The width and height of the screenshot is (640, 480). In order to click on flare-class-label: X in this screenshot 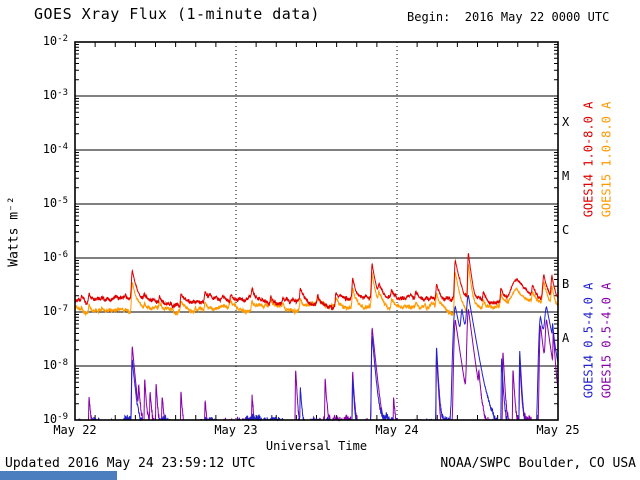, I will do `click(566, 122)`.